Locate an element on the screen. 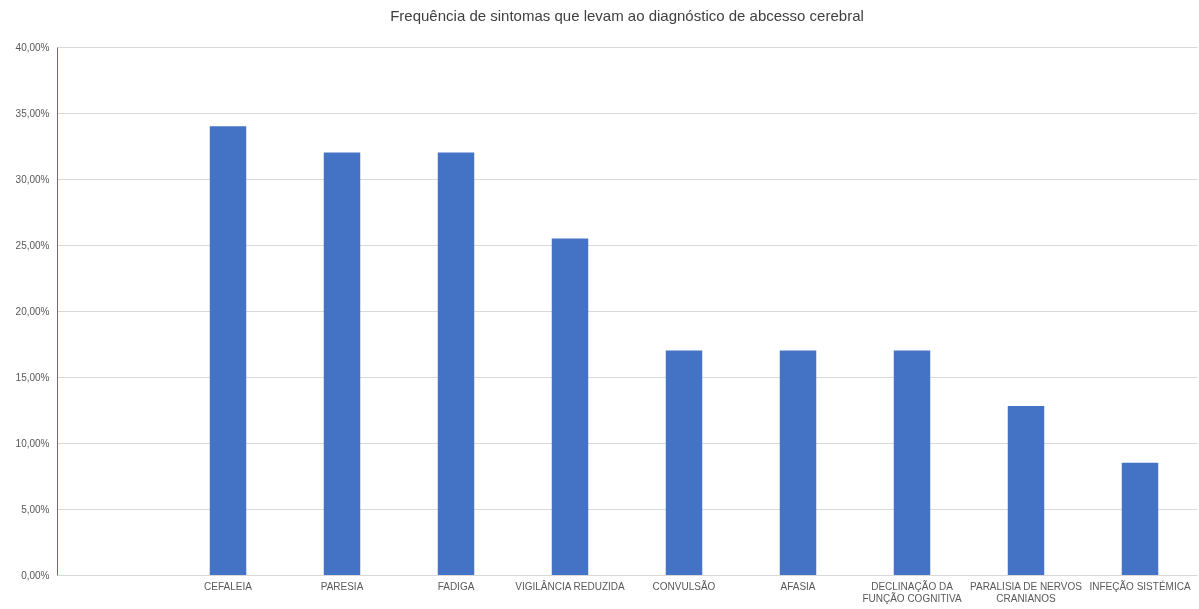 The height and width of the screenshot is (609, 1199). y-tick-label: 30,00% is located at coordinates (32, 179).